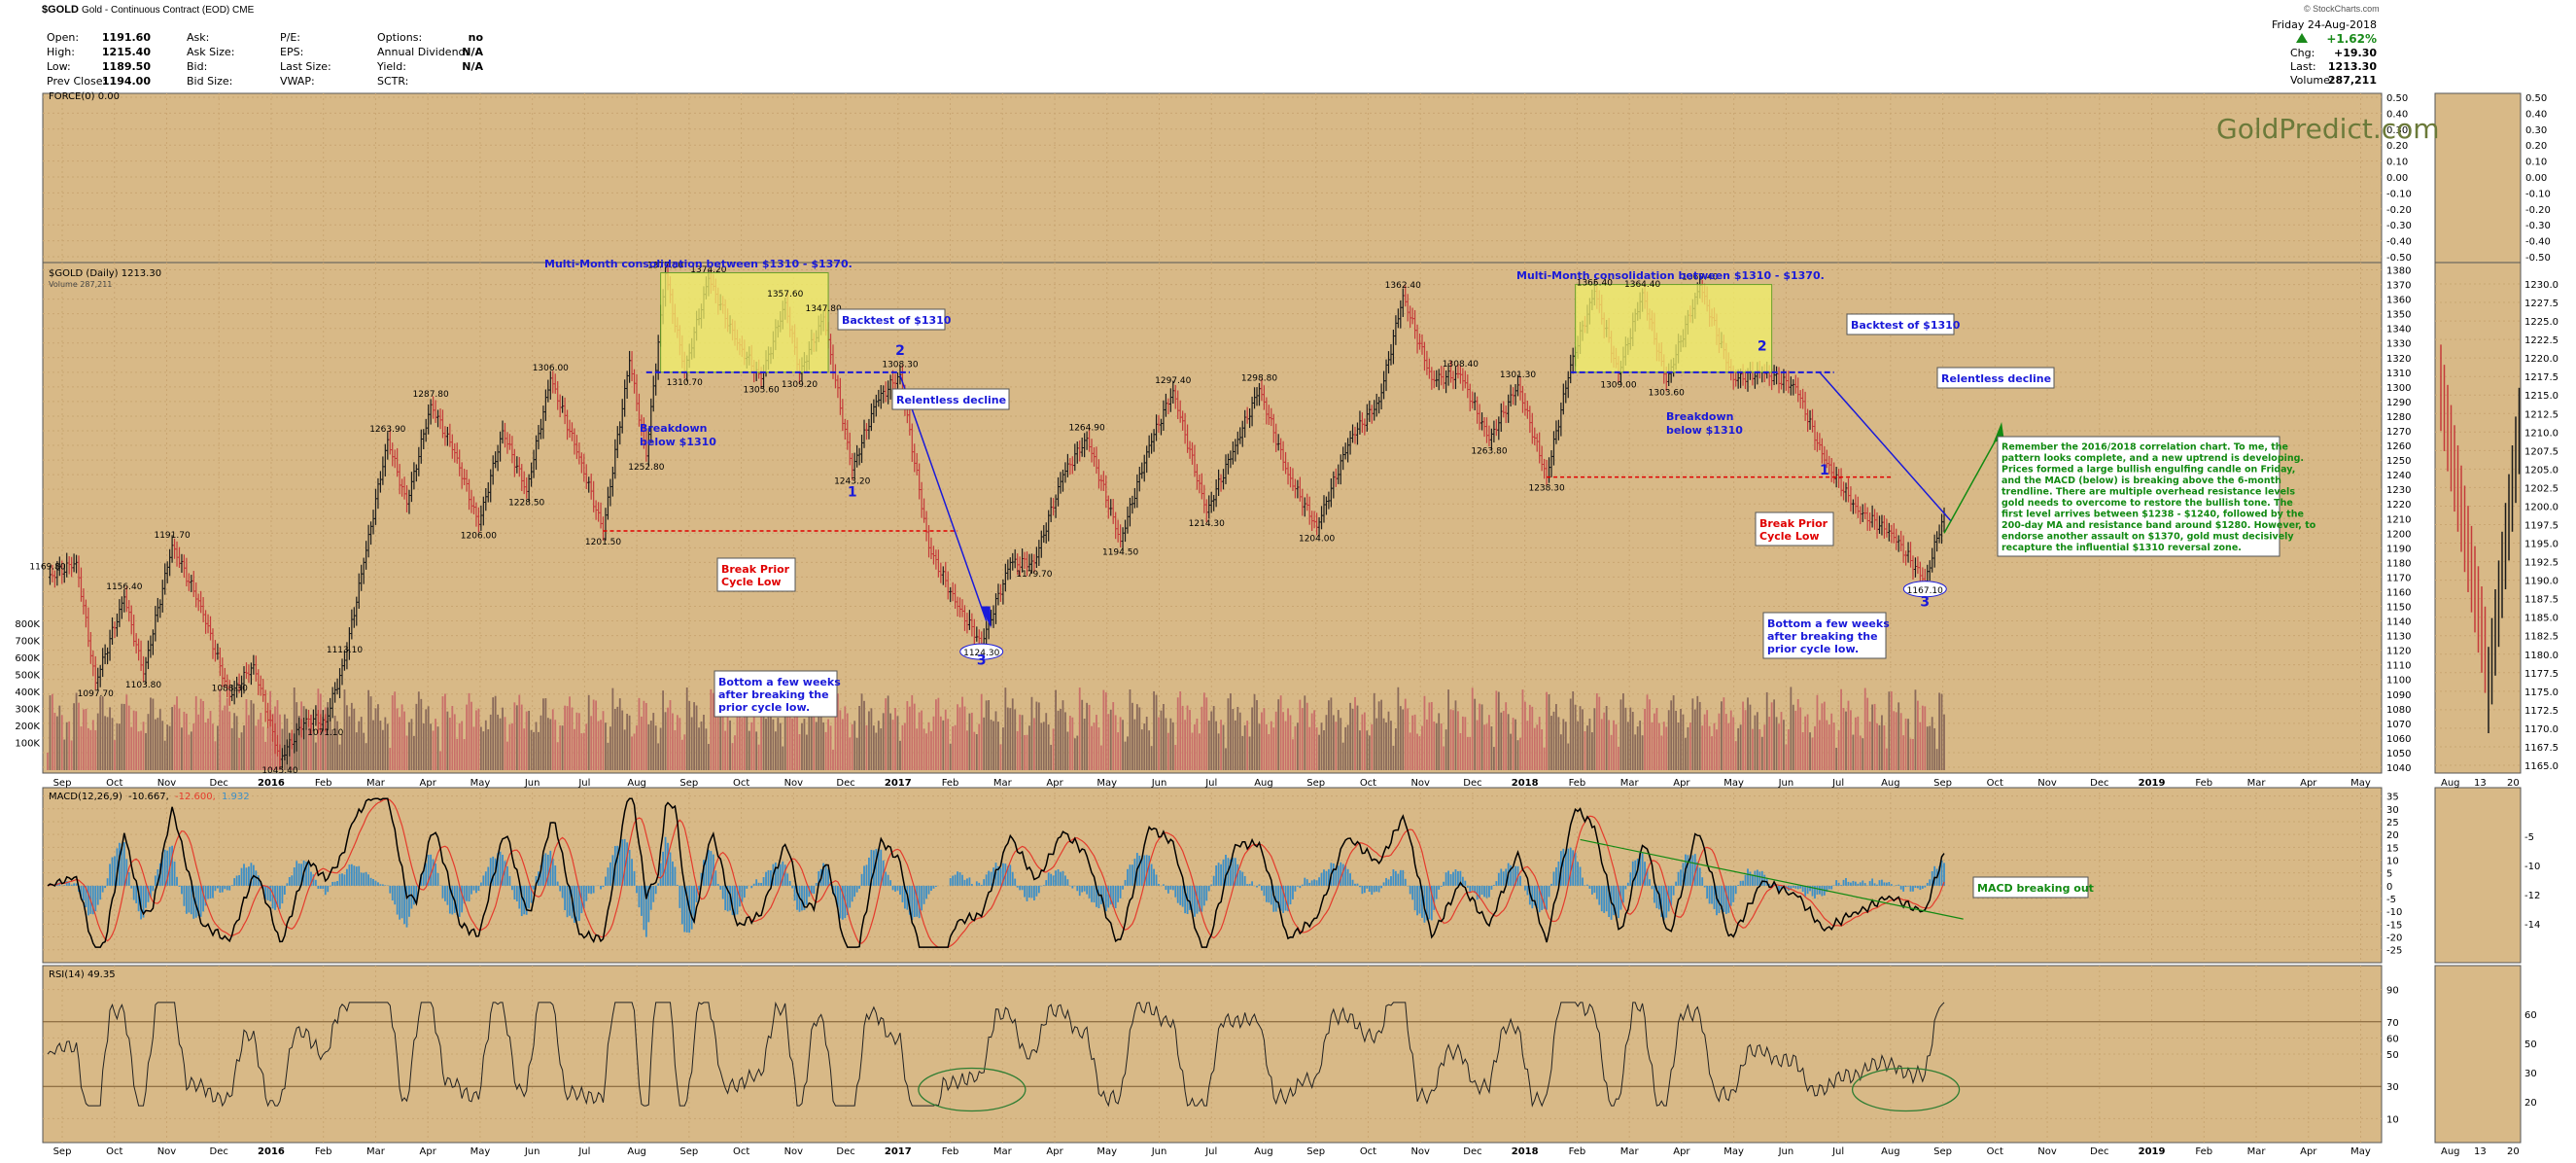  What do you see at coordinates (532, 783) in the screenshot?
I see `x-tick-label: Jun` at bounding box center [532, 783].